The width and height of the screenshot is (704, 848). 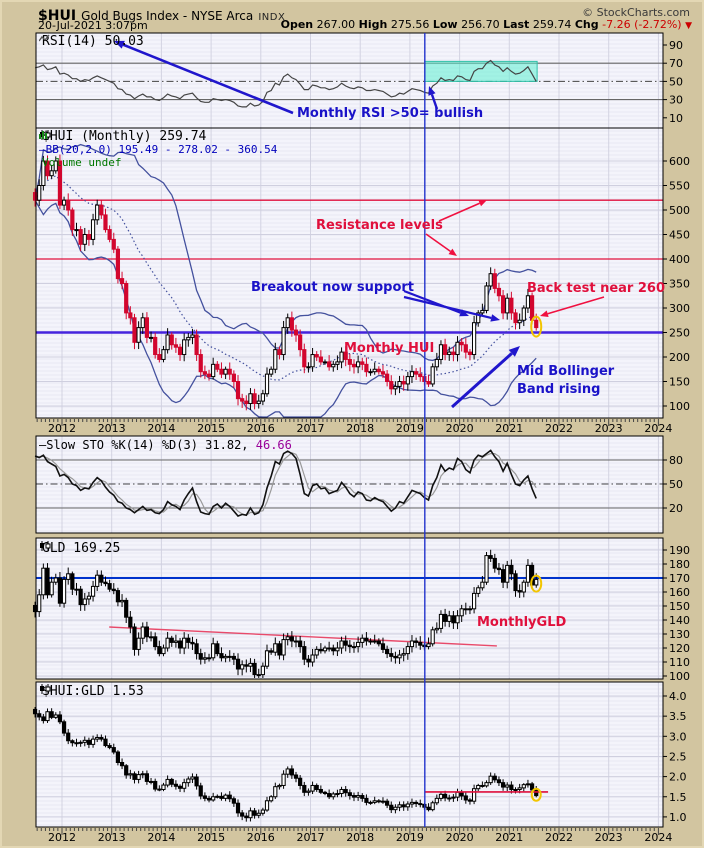 I want to click on rsi-legend-label: RSI(14) 50.03, so click(x=93, y=41).